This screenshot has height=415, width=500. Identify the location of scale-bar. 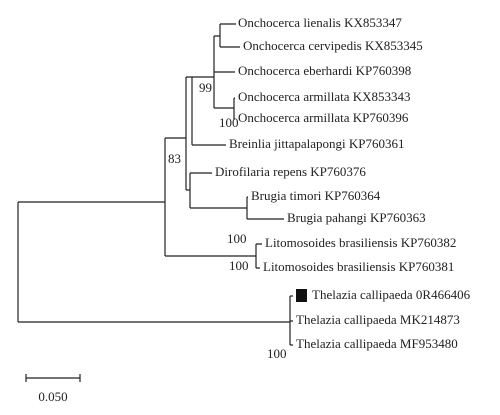
(53, 378).